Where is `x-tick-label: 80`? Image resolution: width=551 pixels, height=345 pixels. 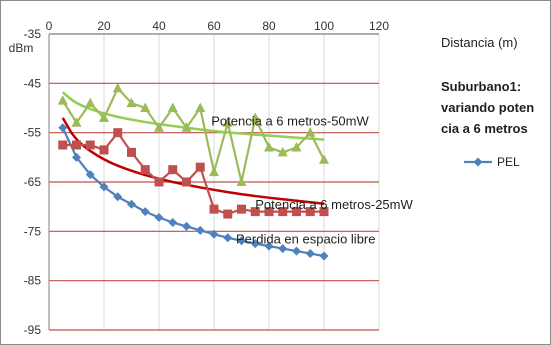
x-tick-label: 80 is located at coordinates (269, 26).